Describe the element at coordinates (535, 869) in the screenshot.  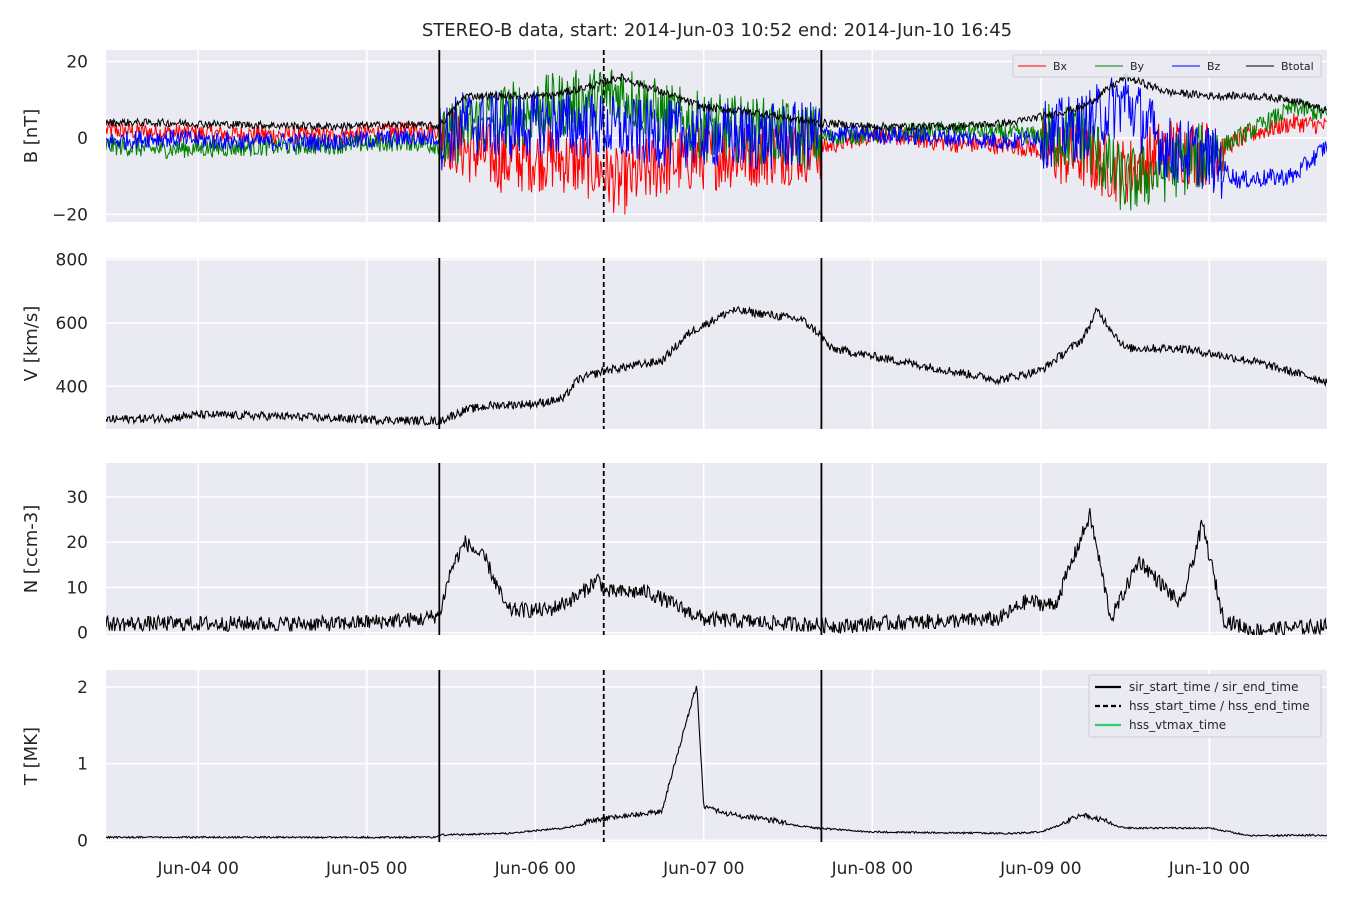
I see `x-tick-label: Jun-06 00` at that location.